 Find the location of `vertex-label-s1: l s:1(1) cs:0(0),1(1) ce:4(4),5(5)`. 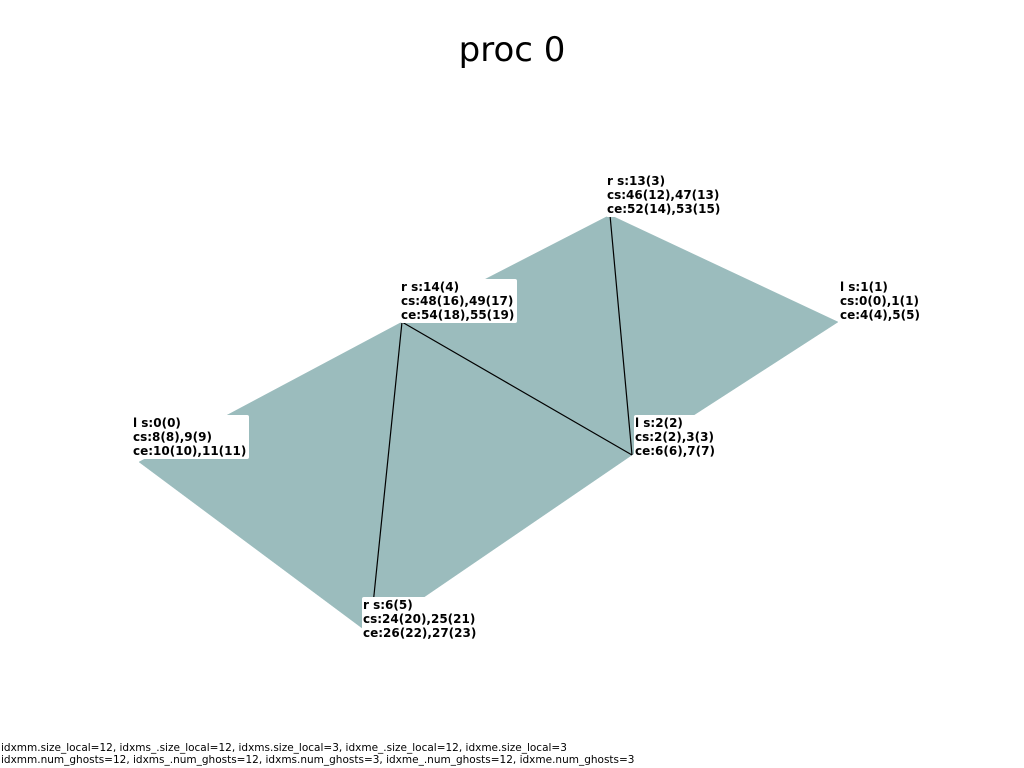

vertex-label-s1: l s:1(1) cs:0(0),1(1) ce:4(4),5(5) is located at coordinates (881, 301).